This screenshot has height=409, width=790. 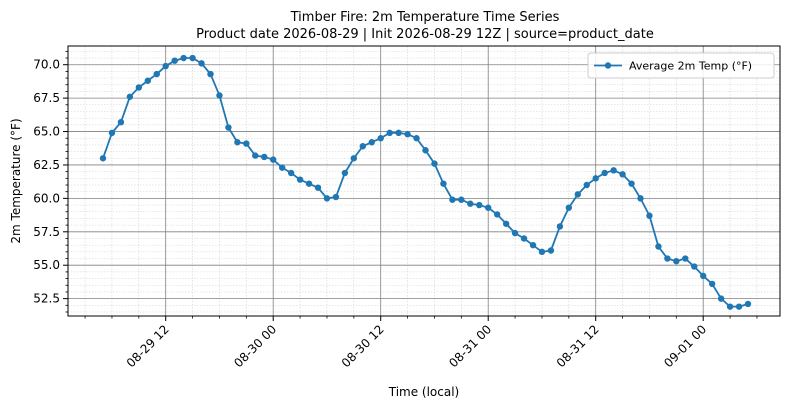 What do you see at coordinates (46, 98) in the screenshot?
I see `y-tick-label: 67.5` at bounding box center [46, 98].